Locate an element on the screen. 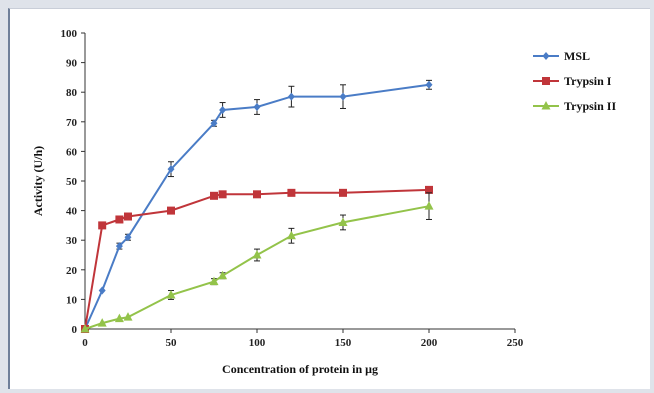 The width and height of the screenshot is (654, 393). legend-label: Trypsin II is located at coordinates (590, 106).